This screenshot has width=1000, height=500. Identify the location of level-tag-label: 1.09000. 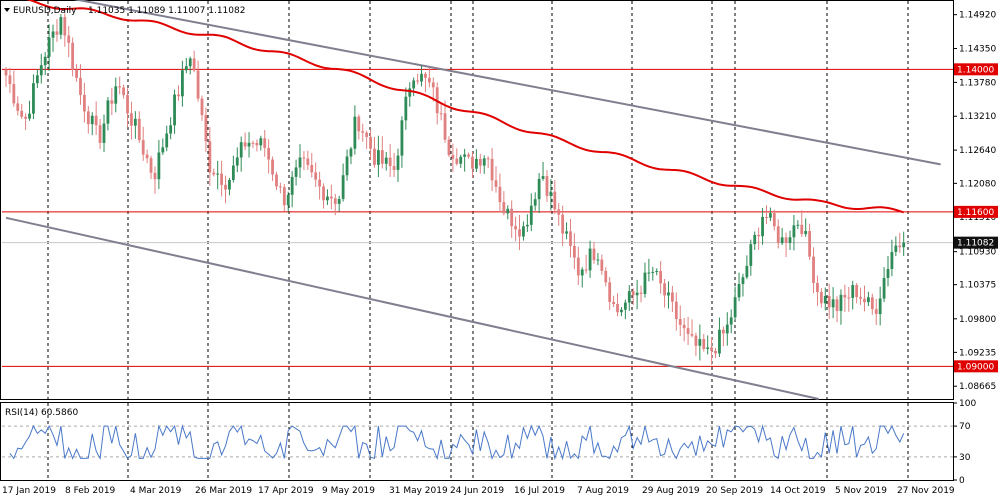
(975, 367).